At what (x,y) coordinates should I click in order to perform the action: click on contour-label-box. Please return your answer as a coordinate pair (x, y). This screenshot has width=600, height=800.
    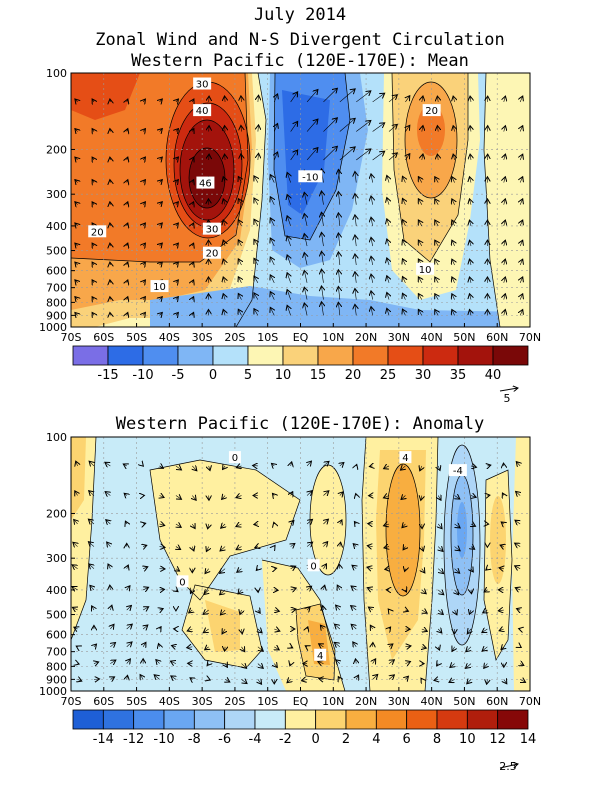
    Looking at the image, I should click on (202, 83).